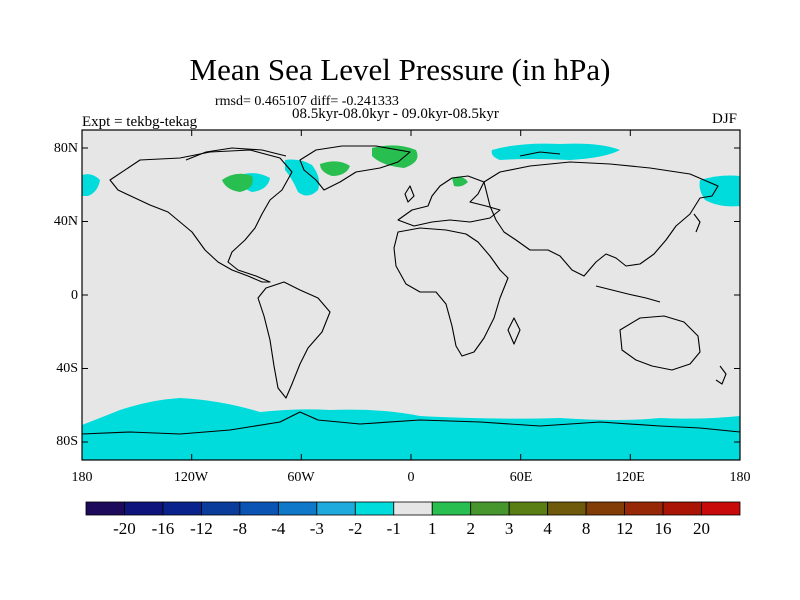  Describe the element at coordinates (307, 101) in the screenshot. I see `stats-line: rmsd= 0.465107 diff= -0.241333` at that location.